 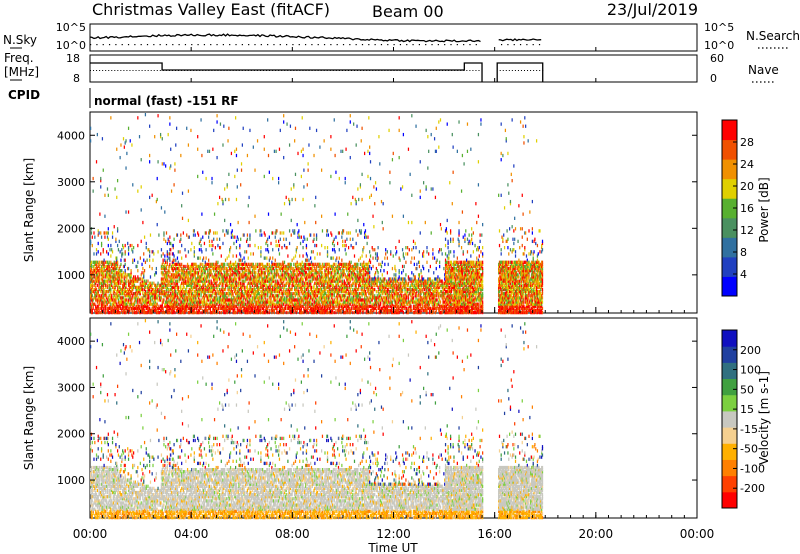 What do you see at coordinates (315, 38) in the screenshot?
I see `nsky-line` at bounding box center [315, 38].